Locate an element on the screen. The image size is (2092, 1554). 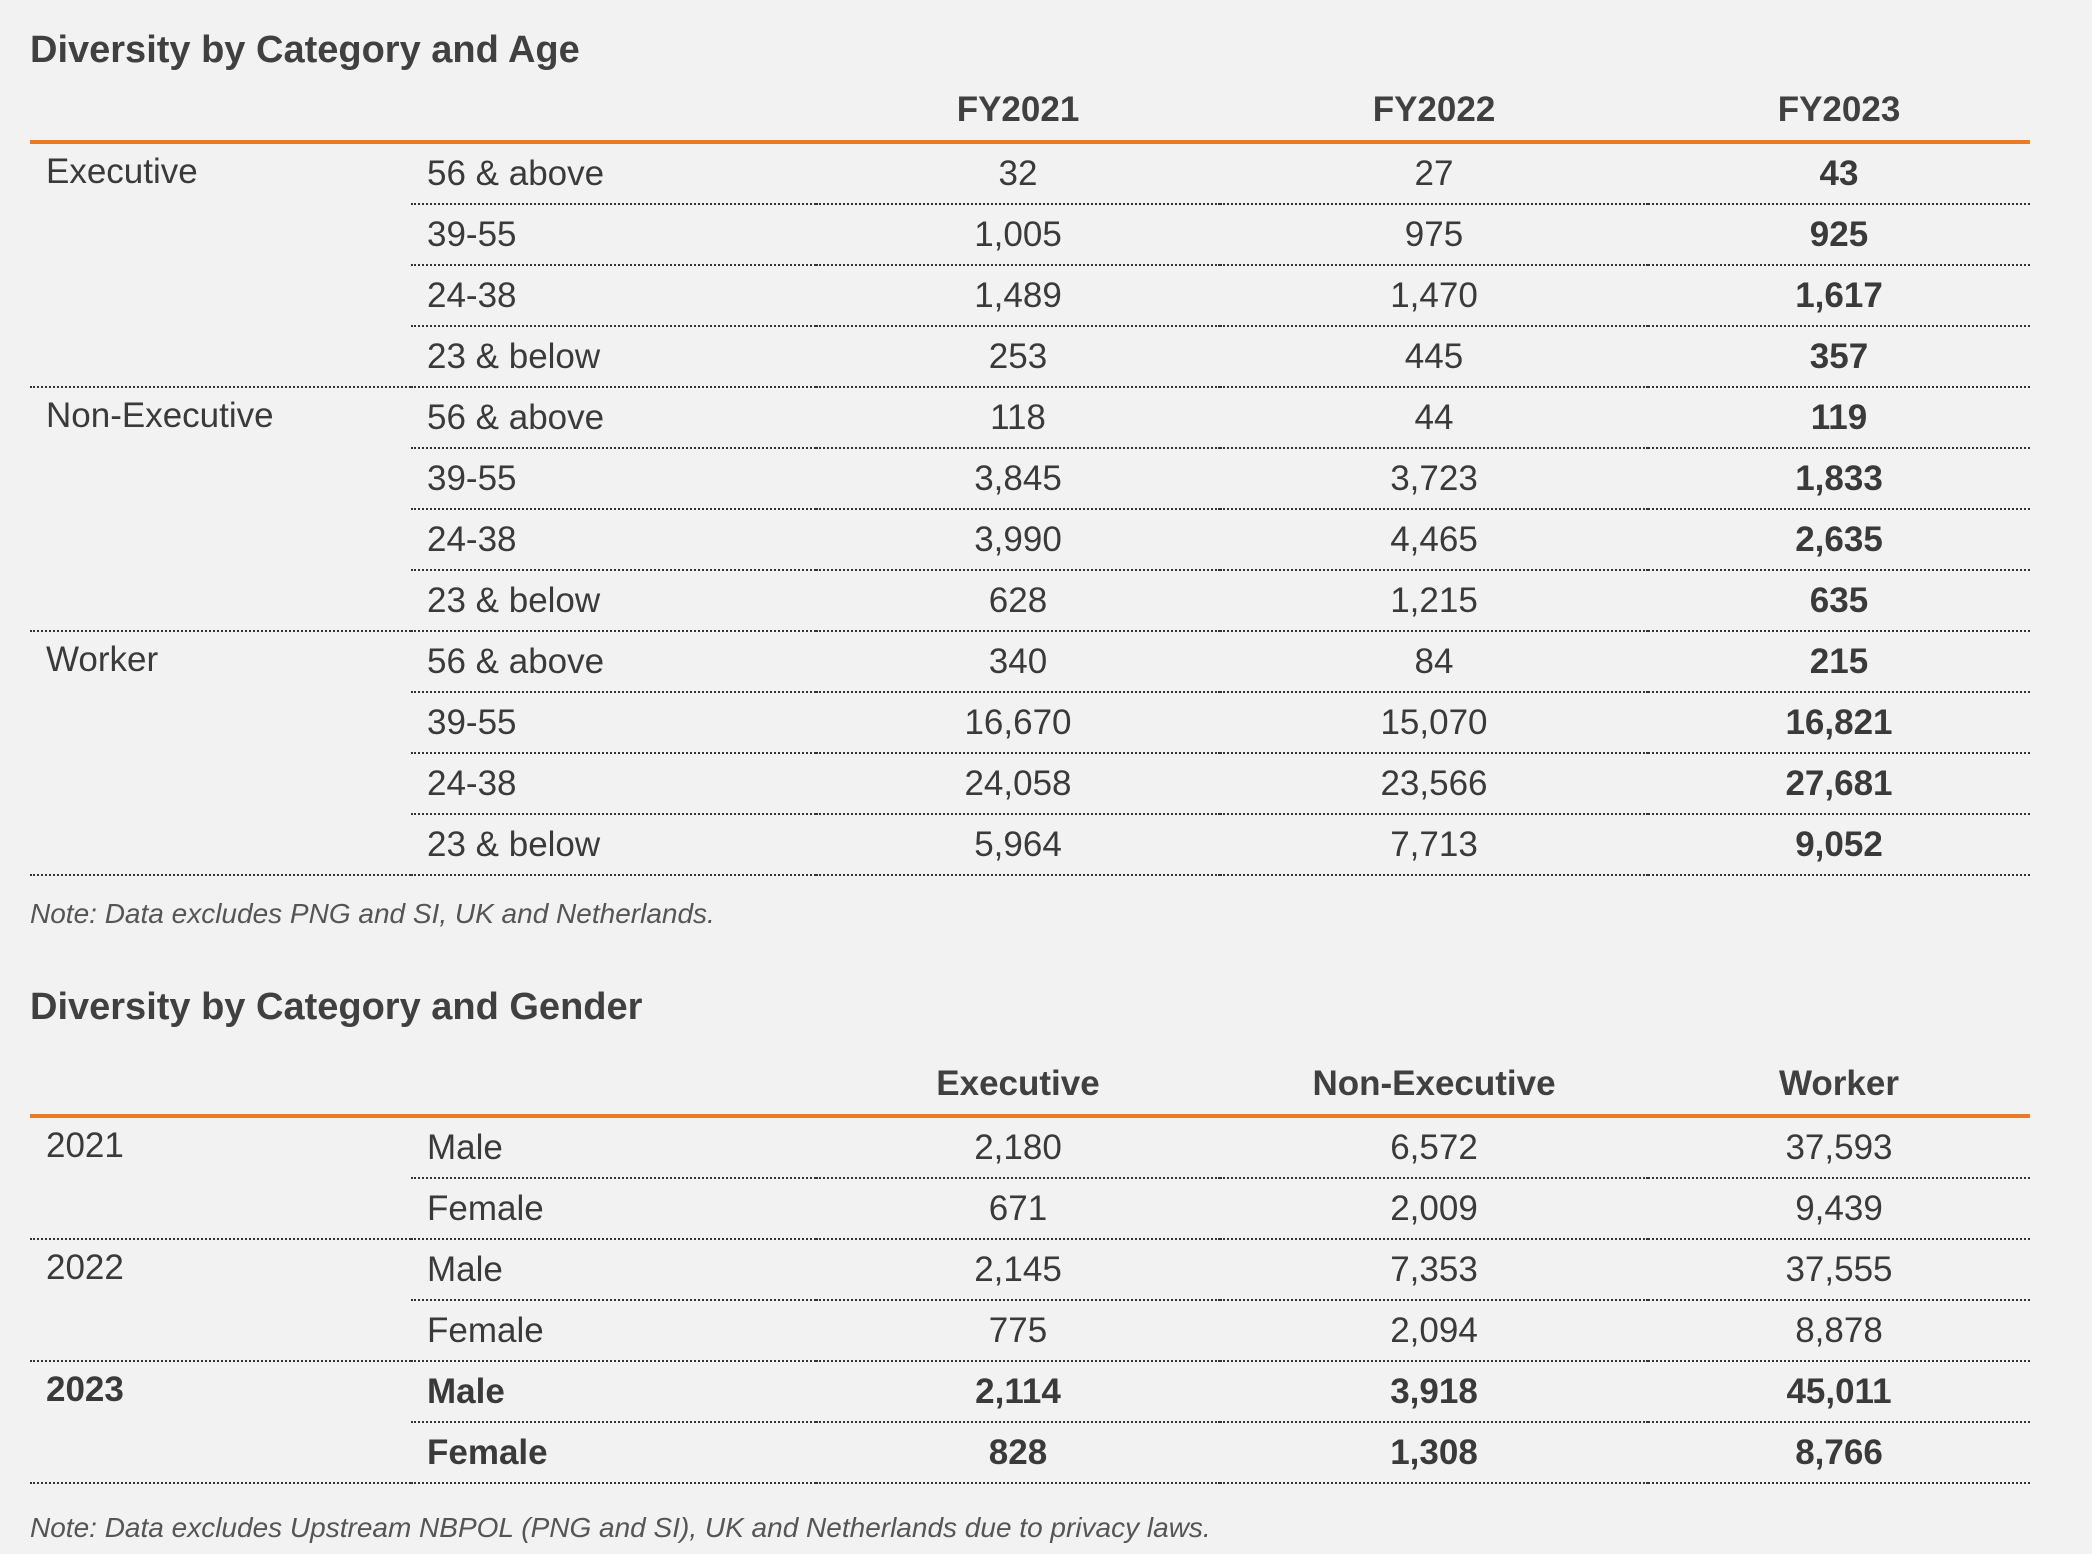
value-worker: 37,593 is located at coordinates (1839, 1147).